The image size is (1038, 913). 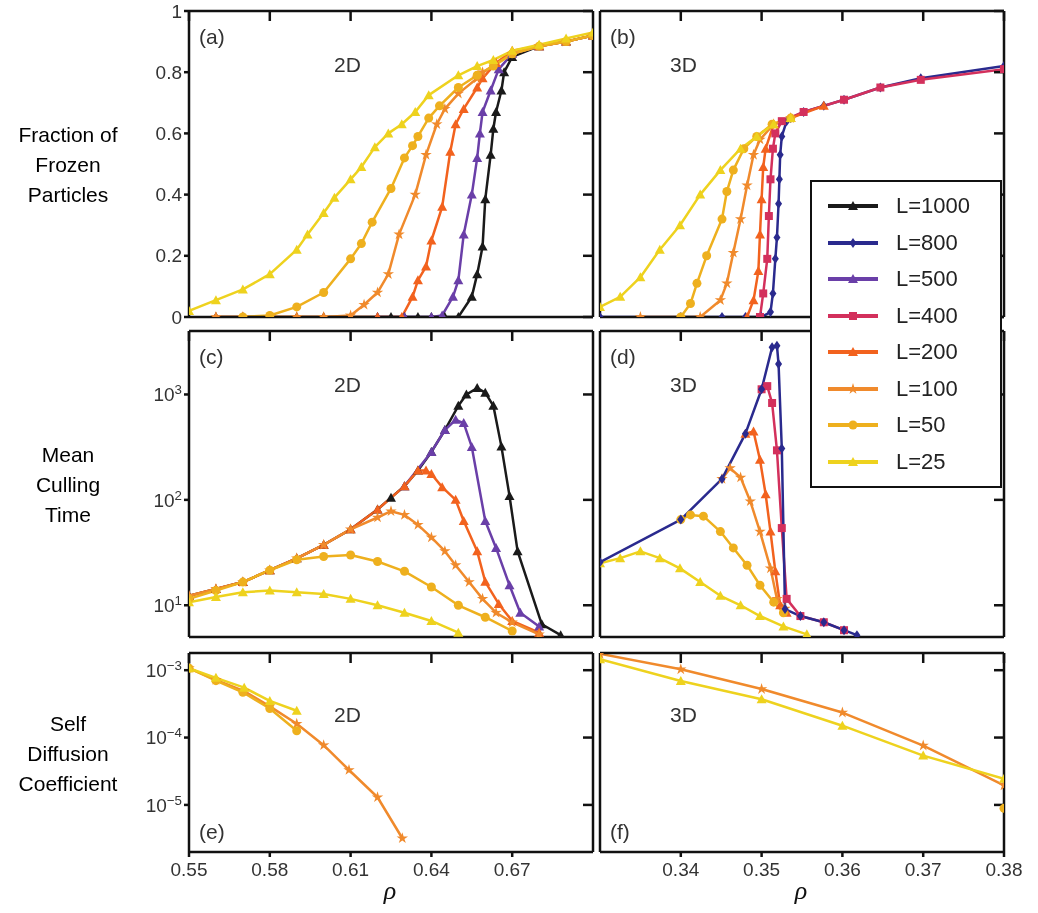 What do you see at coordinates (921, 425) in the screenshot?
I see `legend-label: L=50` at bounding box center [921, 425].